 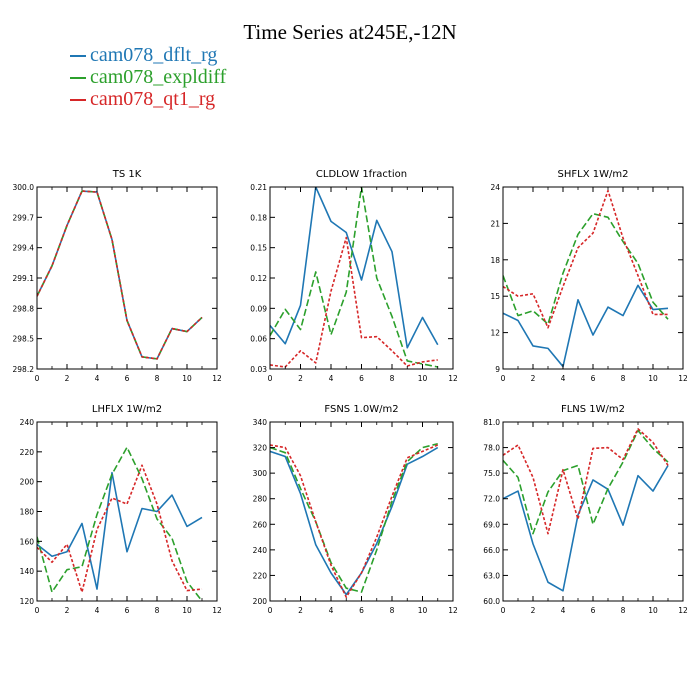 I want to click on legend-swatch-dflt, so click(x=78, y=56).